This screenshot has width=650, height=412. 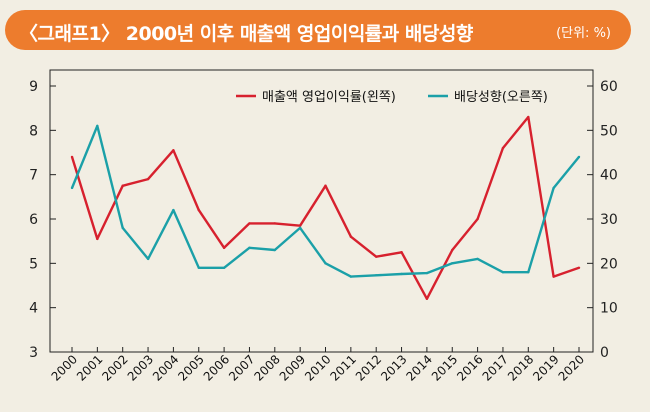 What do you see at coordinates (292, 367) in the screenshot?
I see `x-tick-label: 2009` at bounding box center [292, 367].